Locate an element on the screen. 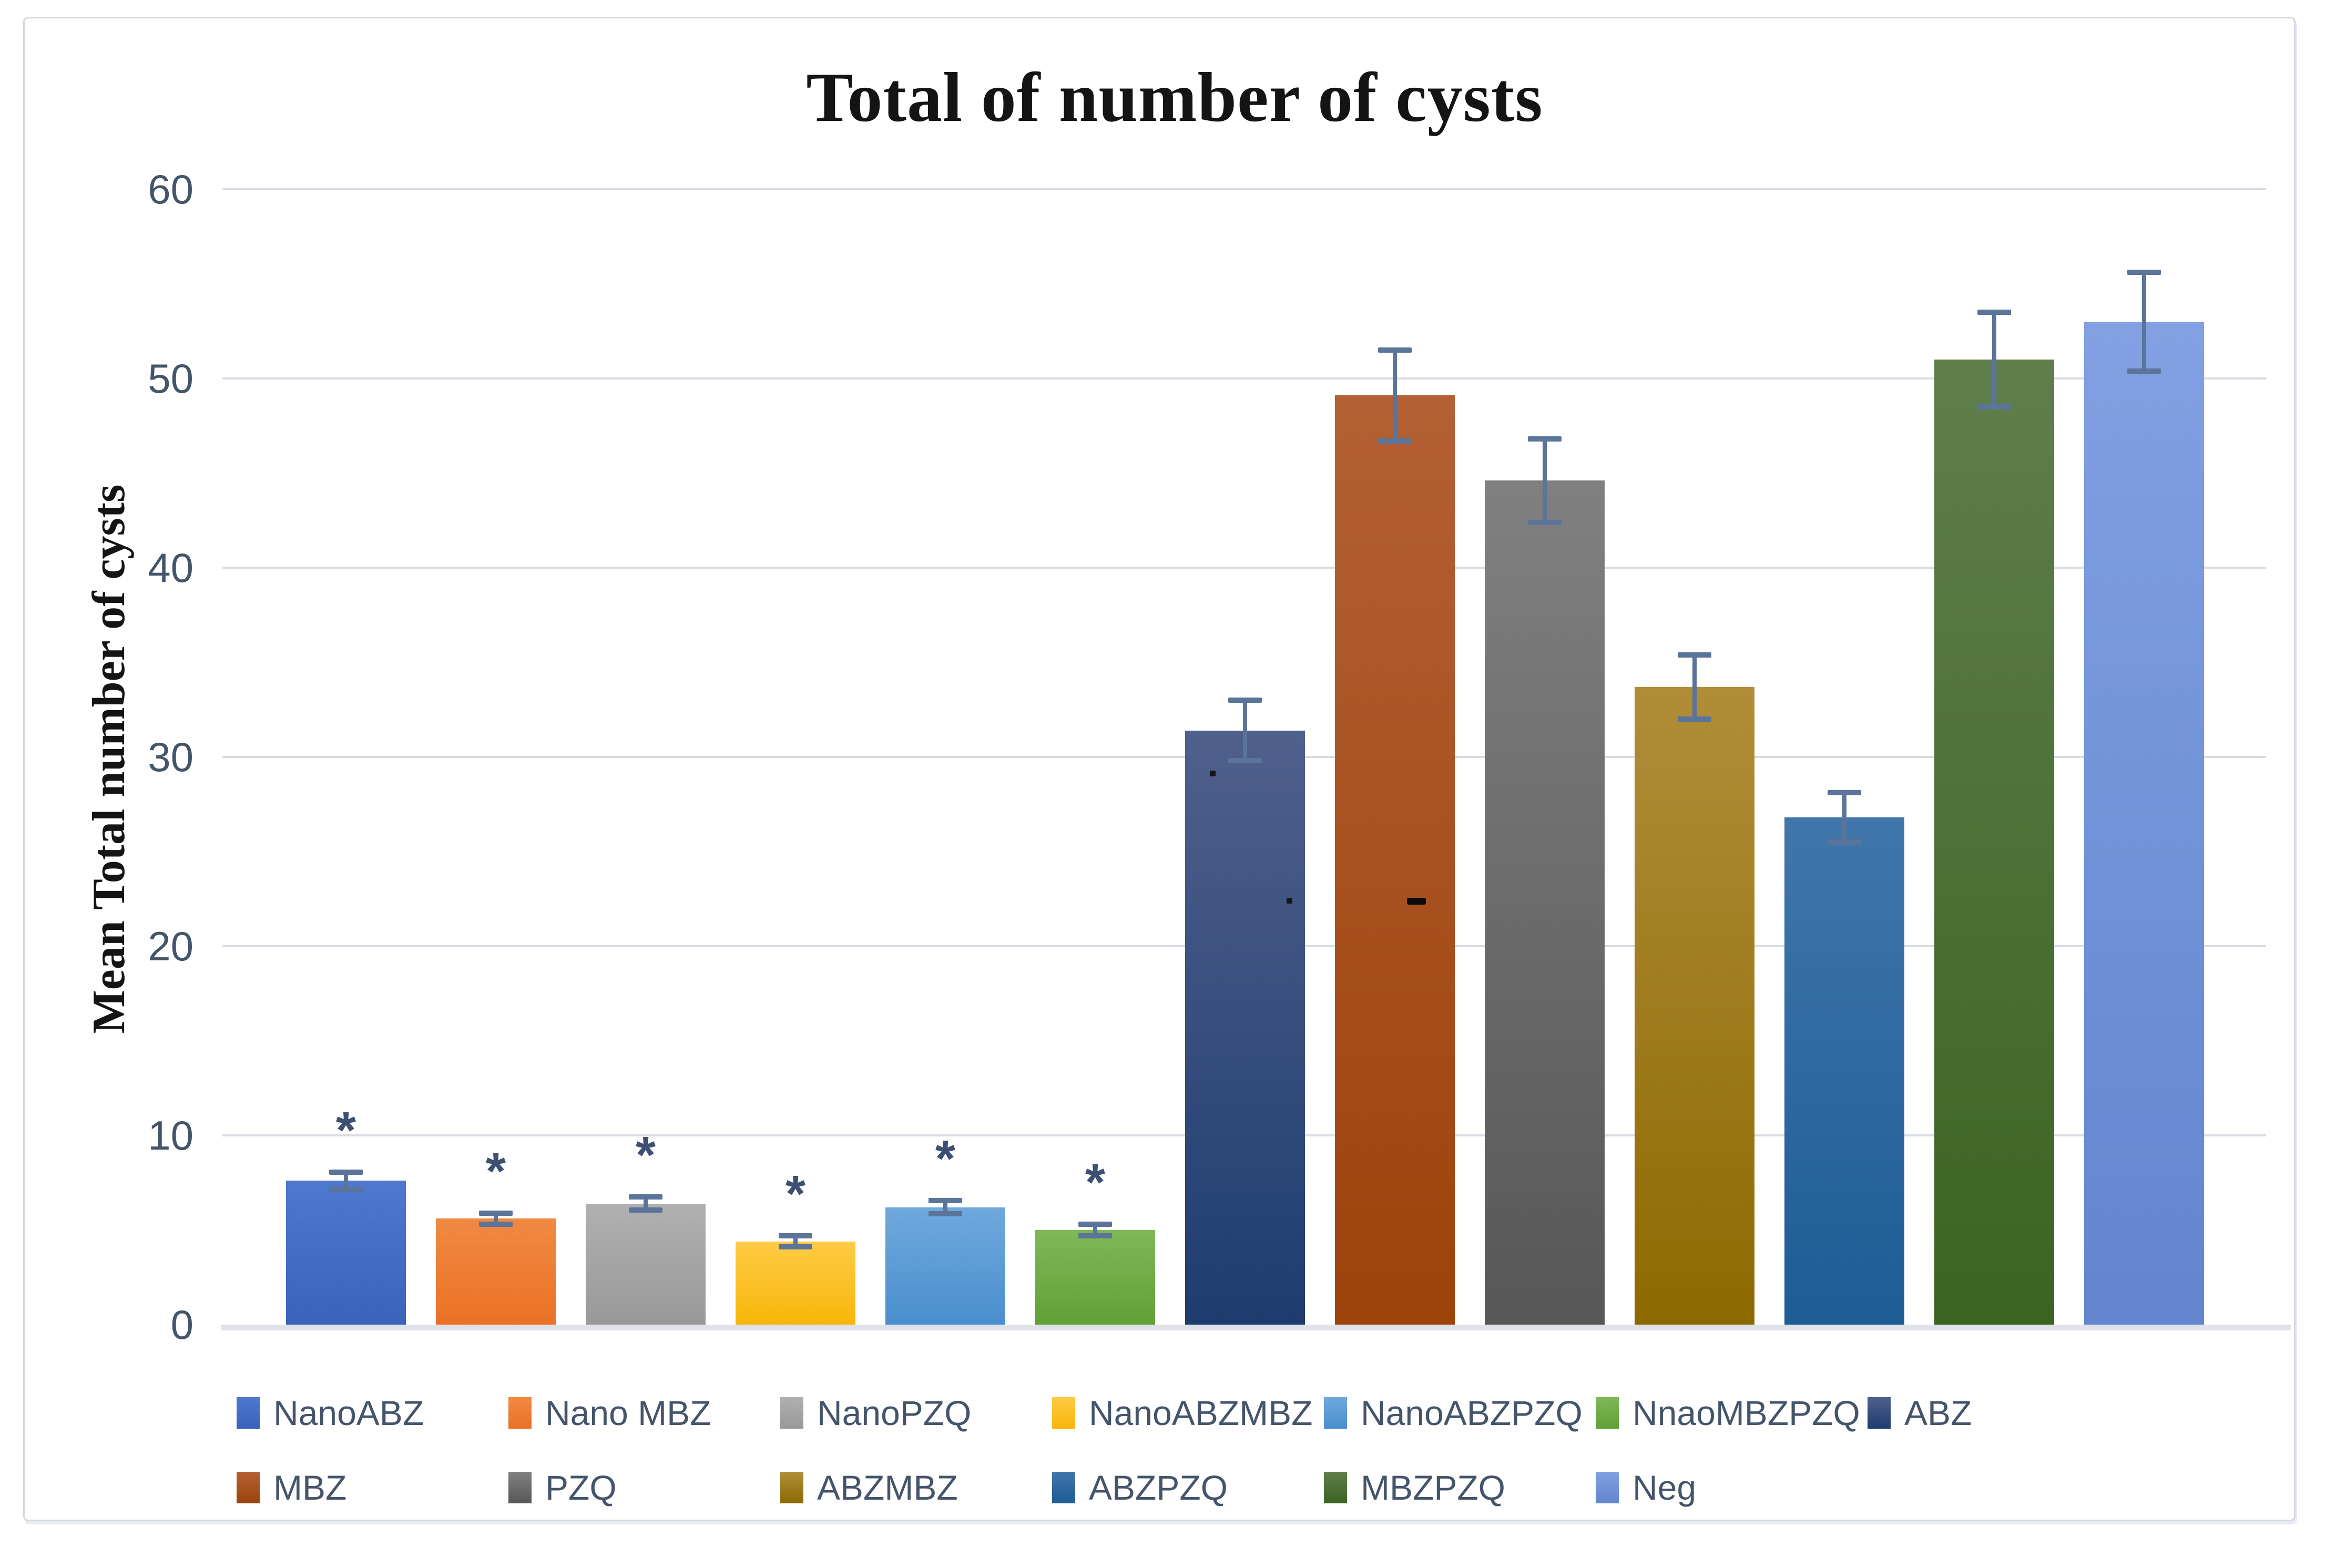 The image size is (2326, 1568). y-tick-label: 10 is located at coordinates (170, 1135).